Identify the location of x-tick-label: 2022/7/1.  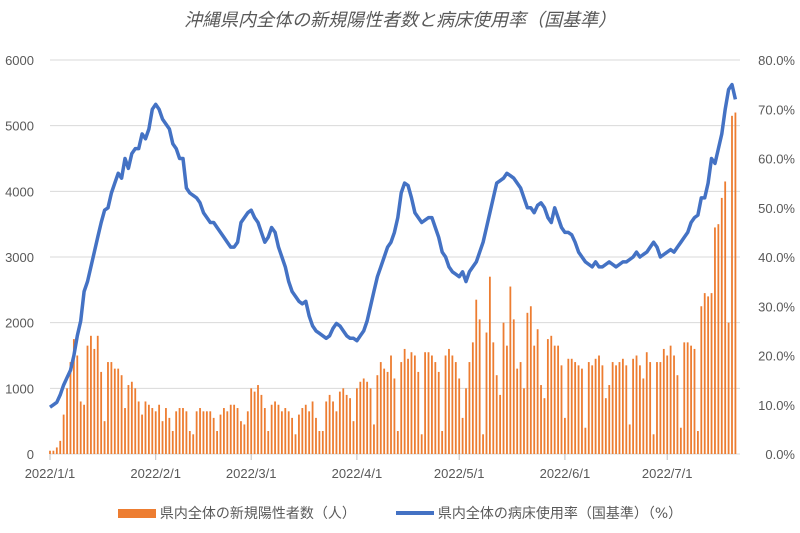
(667, 473).